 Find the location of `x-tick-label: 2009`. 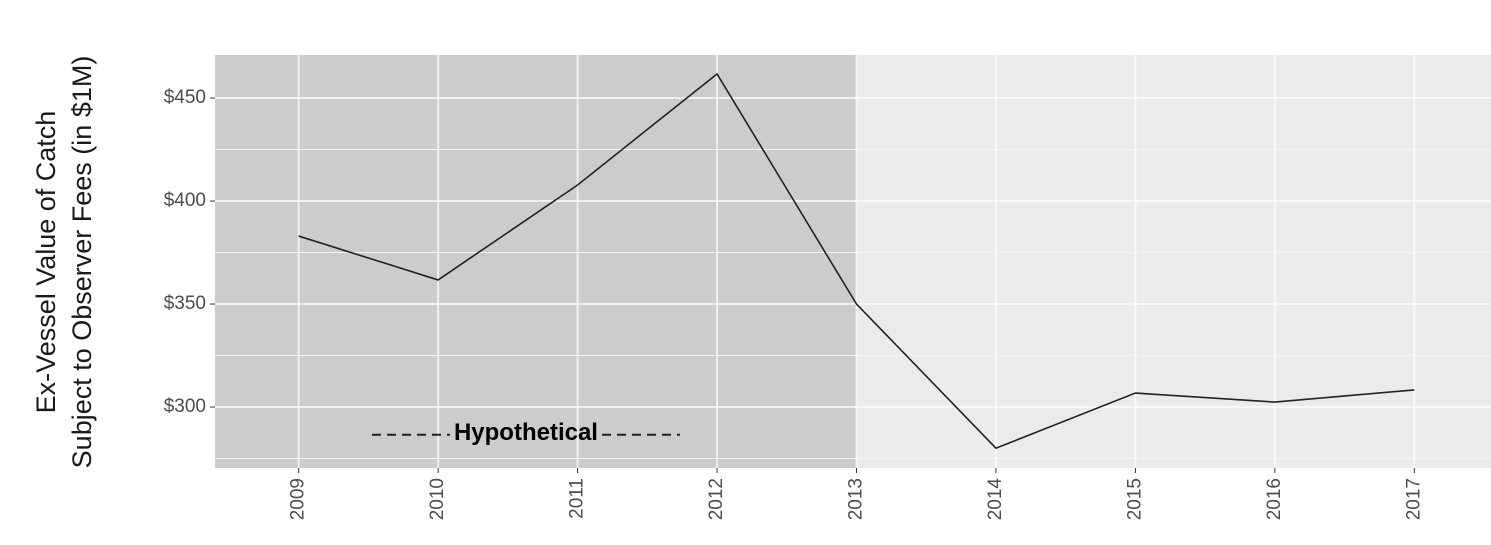

x-tick-label: 2009 is located at coordinates (298, 499).